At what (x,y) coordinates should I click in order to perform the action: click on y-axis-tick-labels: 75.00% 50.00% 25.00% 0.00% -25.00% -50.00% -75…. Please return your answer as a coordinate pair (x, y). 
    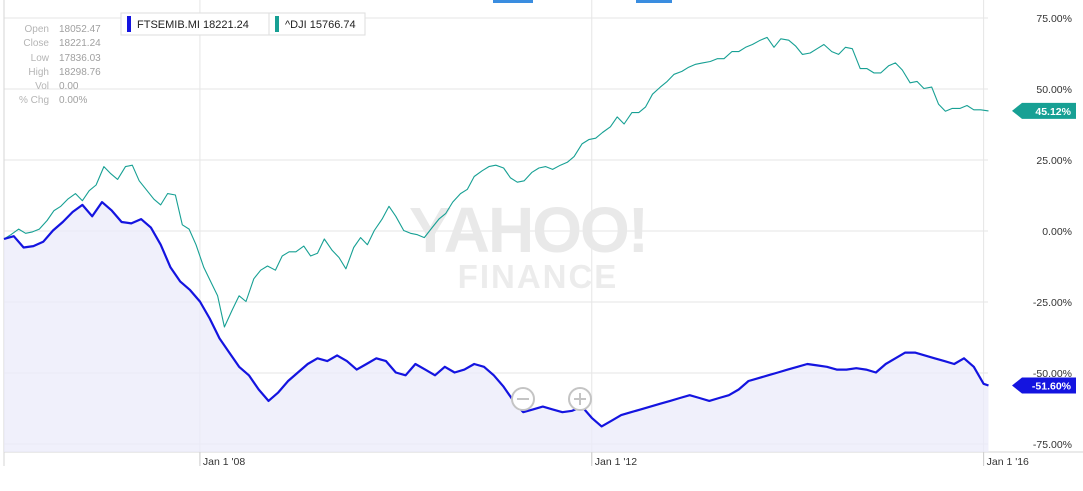
    Looking at the image, I should click on (1052, 232).